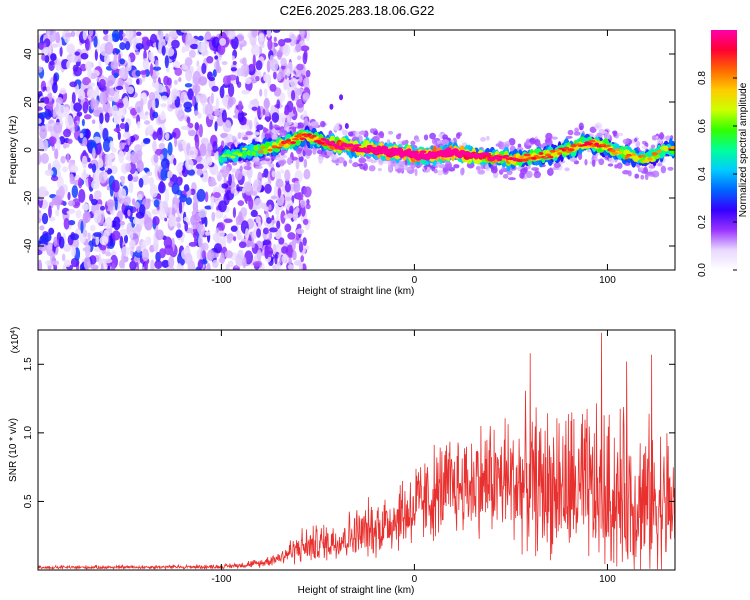  I want to click on y-tick-label: 40, so click(28, 54).